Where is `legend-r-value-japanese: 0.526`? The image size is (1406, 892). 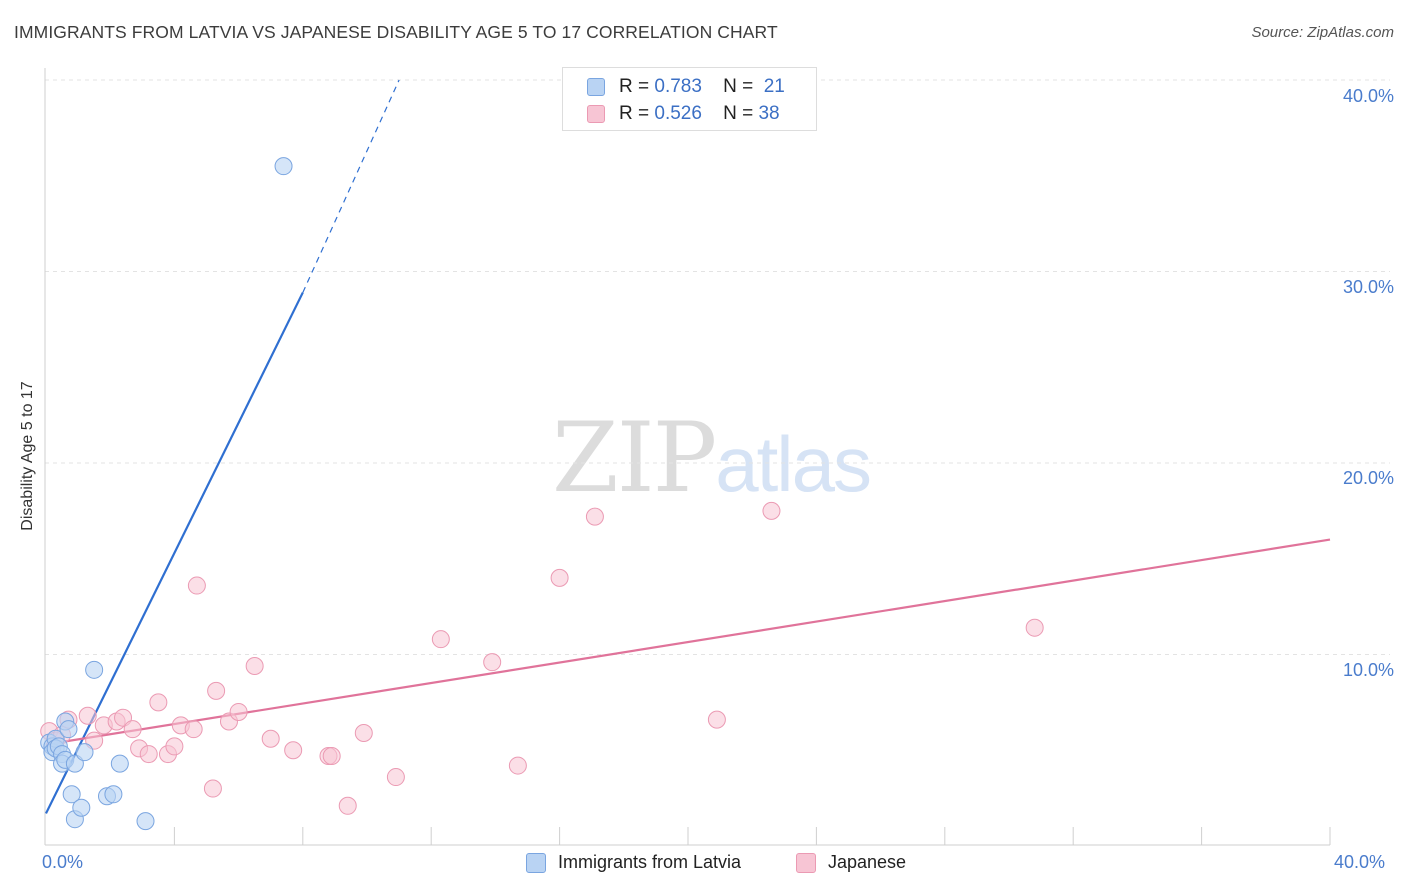
legend-r-value-japanese: 0.526 is located at coordinates (678, 113).